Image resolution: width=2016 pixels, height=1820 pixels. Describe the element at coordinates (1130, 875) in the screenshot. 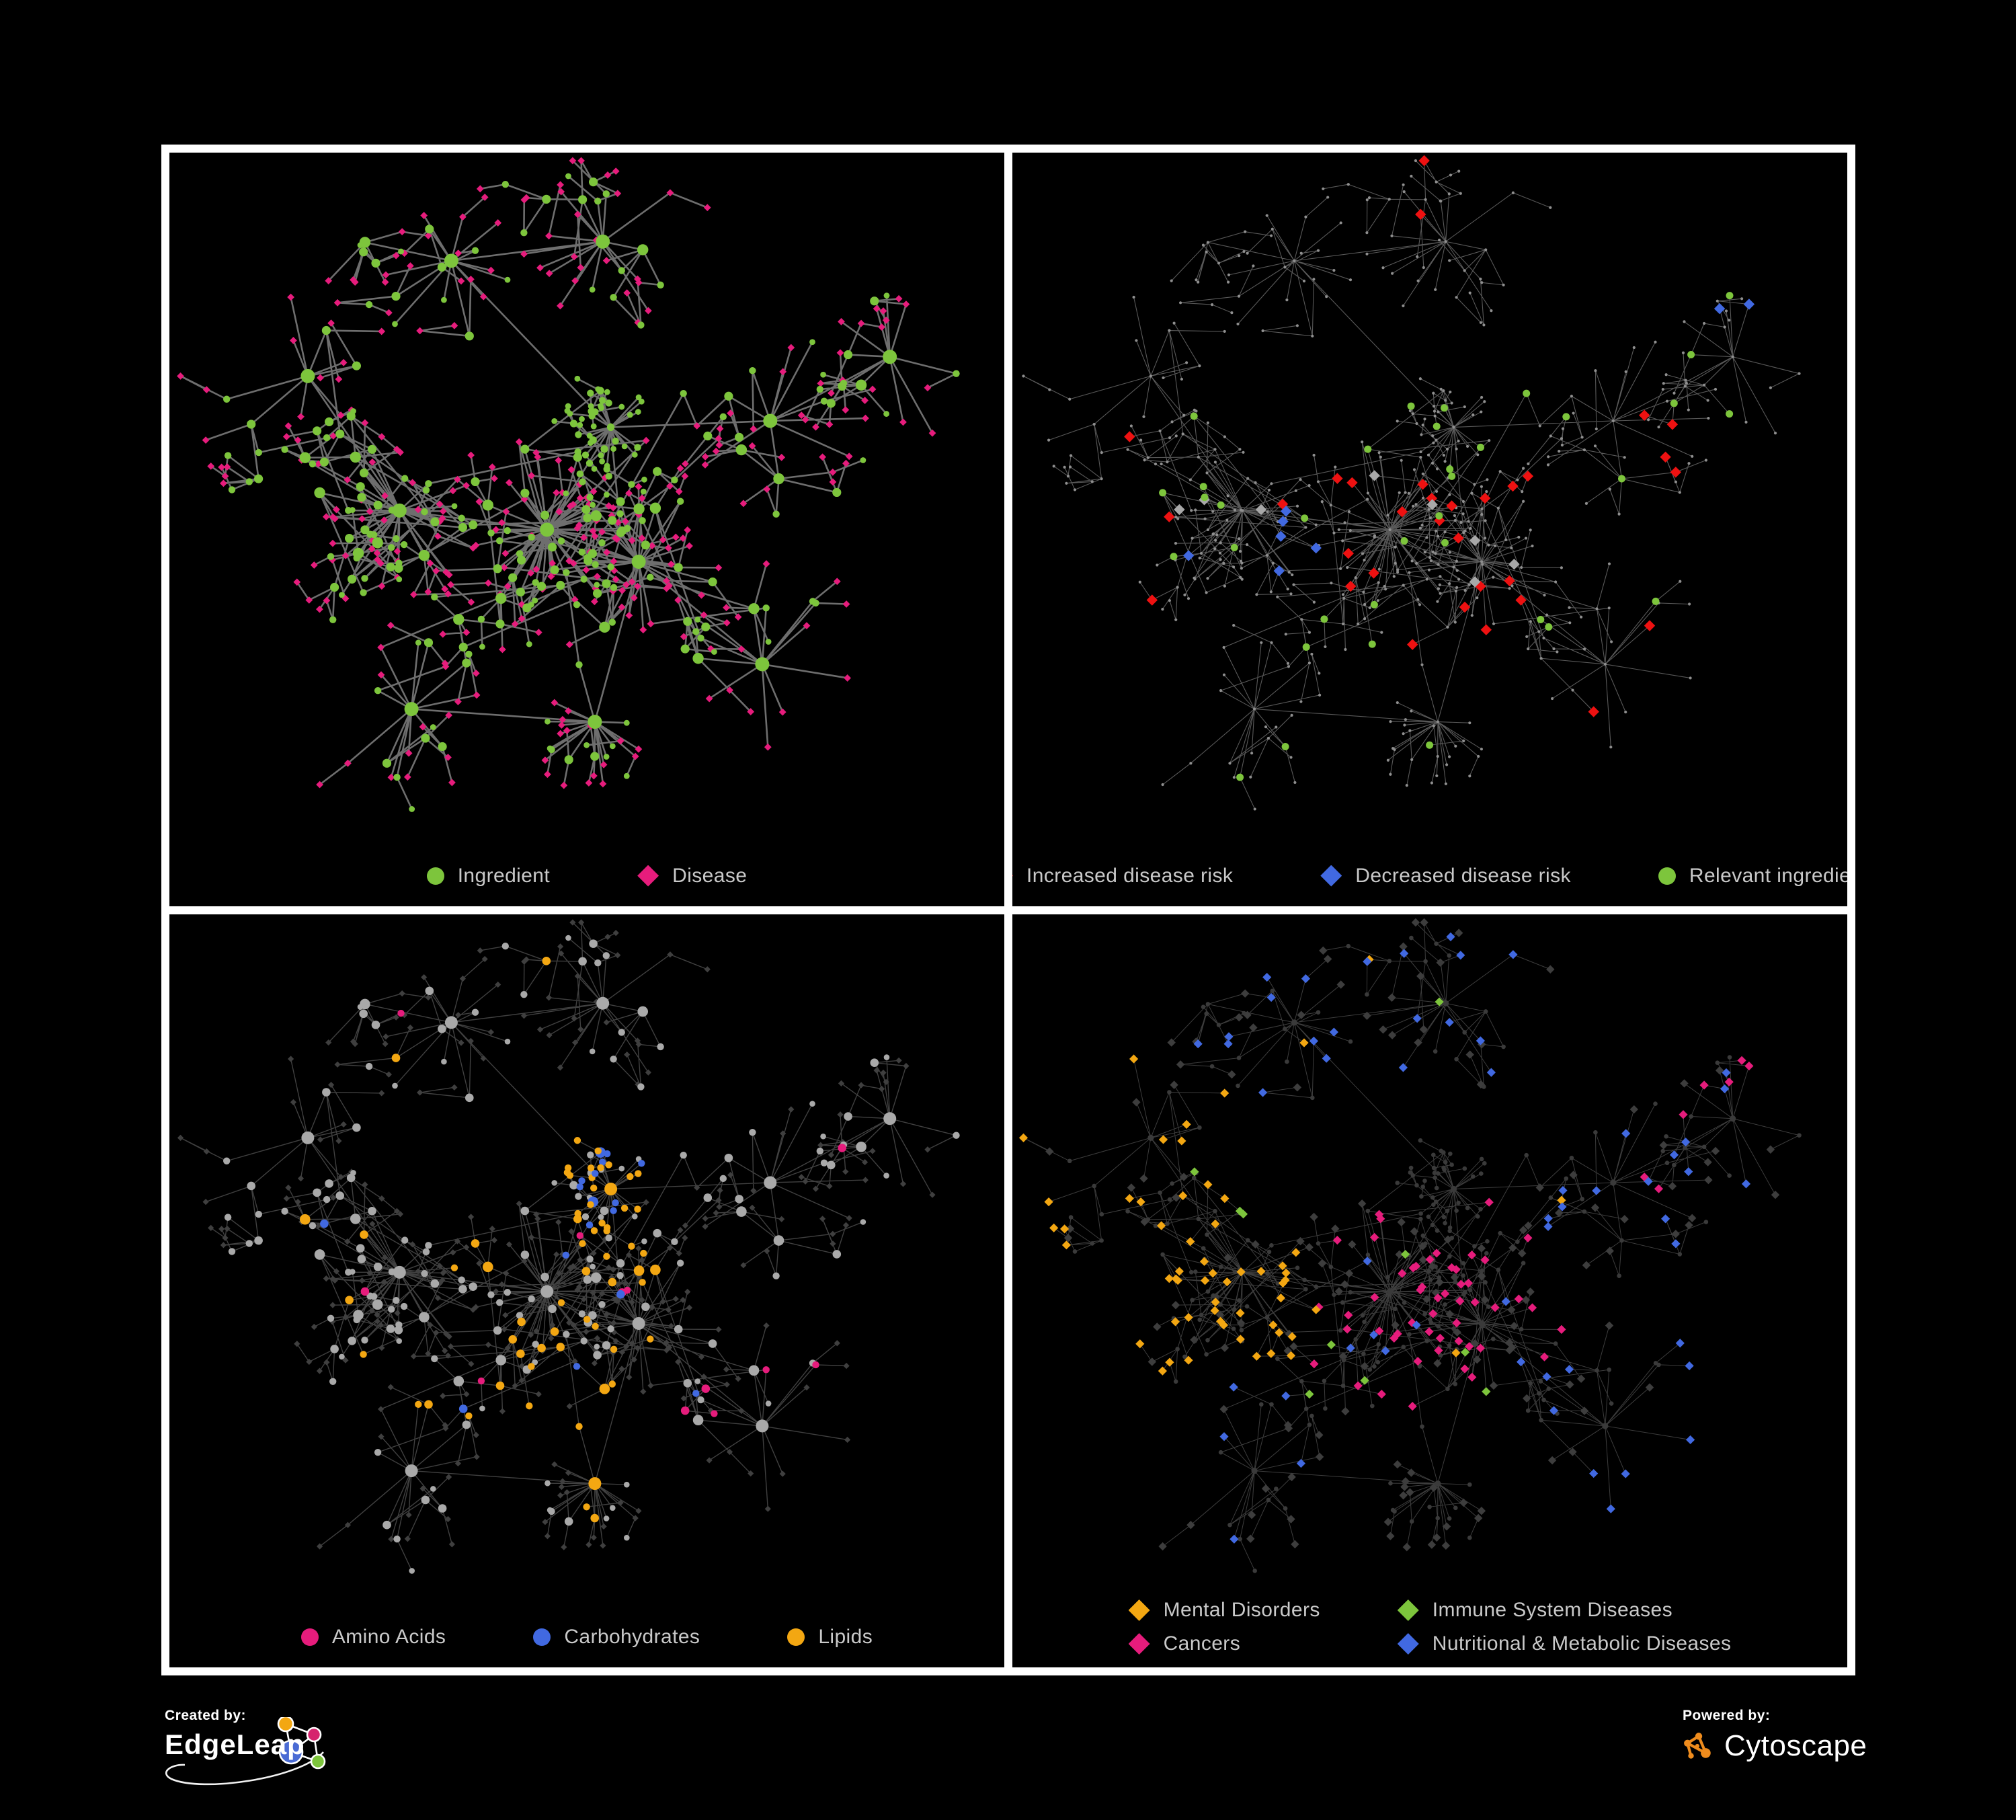

I see `legend-label: Increased disease risk` at that location.